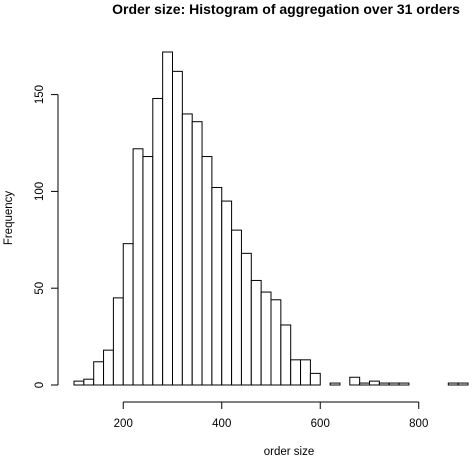 The image size is (474, 462). I want to click on x-axis: 200 400 600 800, so click(271, 415).